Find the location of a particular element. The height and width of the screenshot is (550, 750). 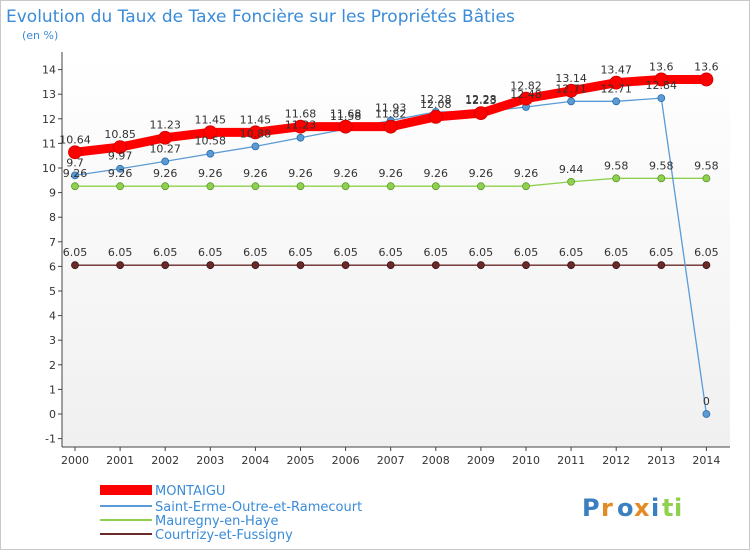

data-label: 12.84 is located at coordinates (662, 85).